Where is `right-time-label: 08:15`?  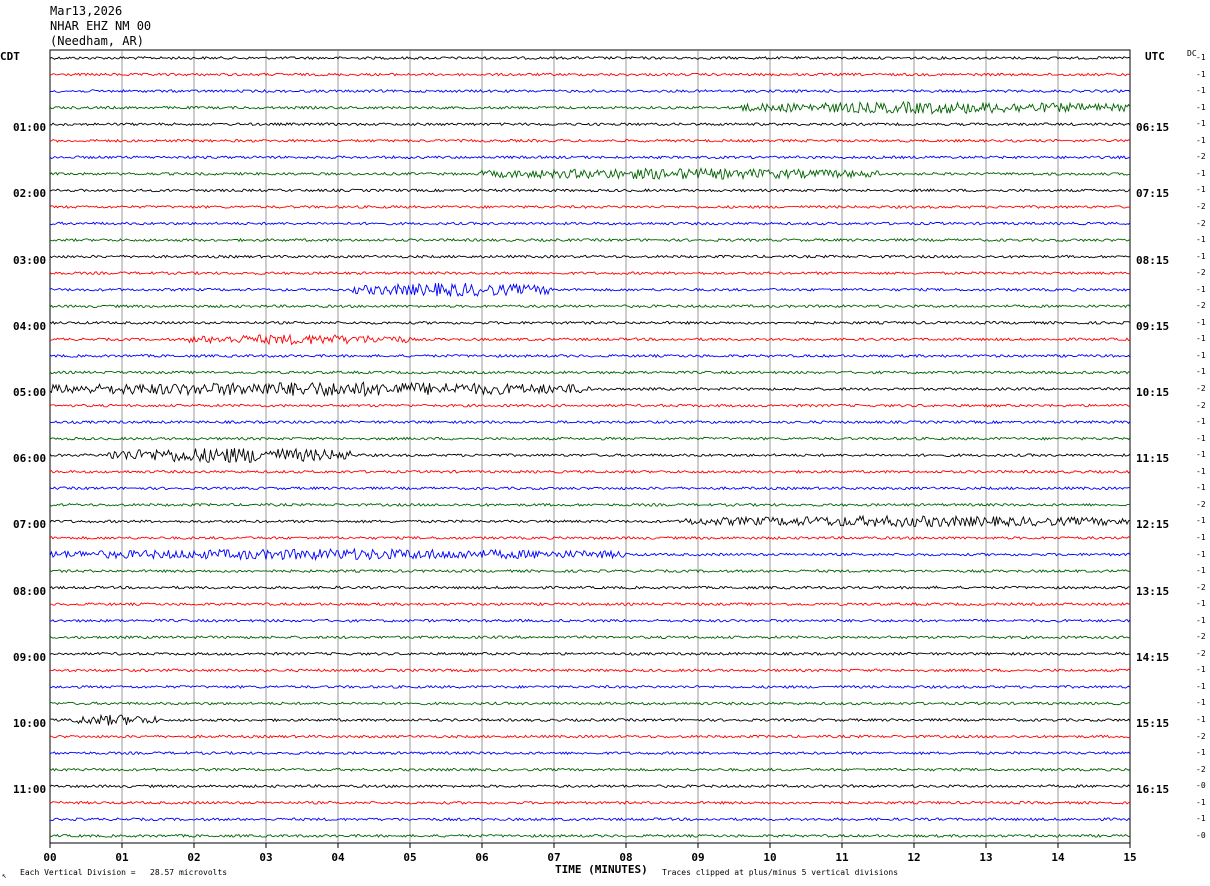 right-time-label: 08:15 is located at coordinates (1153, 260).